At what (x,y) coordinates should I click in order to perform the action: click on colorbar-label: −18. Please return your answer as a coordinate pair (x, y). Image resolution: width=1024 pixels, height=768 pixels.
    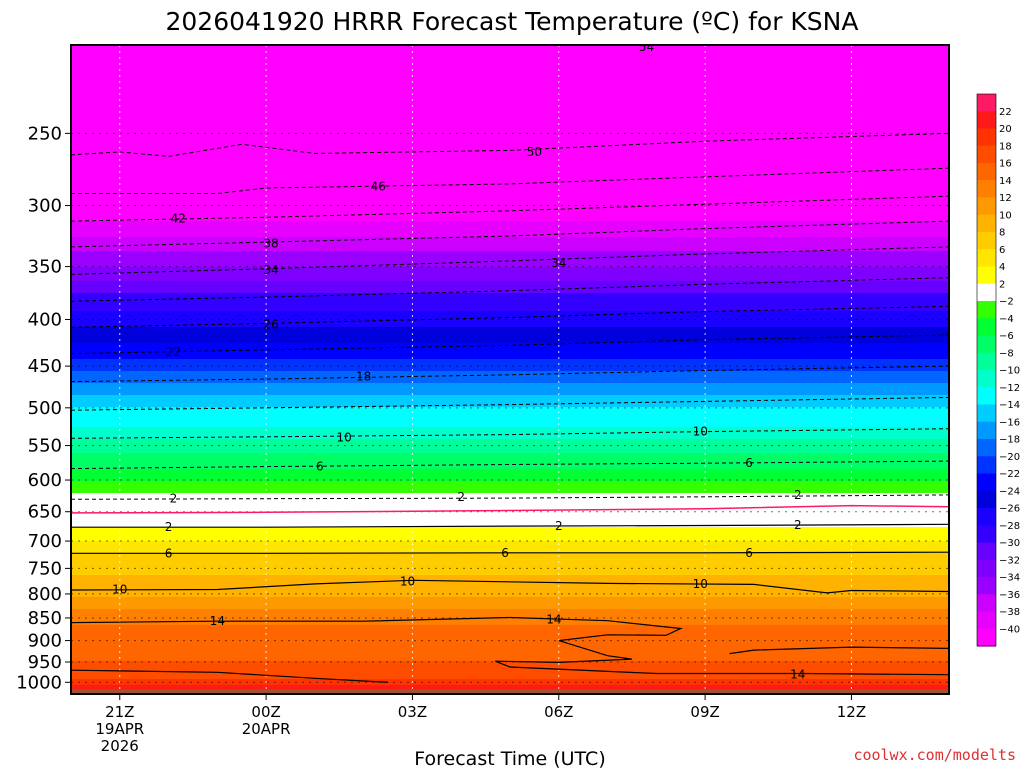
    Looking at the image, I should click on (1009, 440).